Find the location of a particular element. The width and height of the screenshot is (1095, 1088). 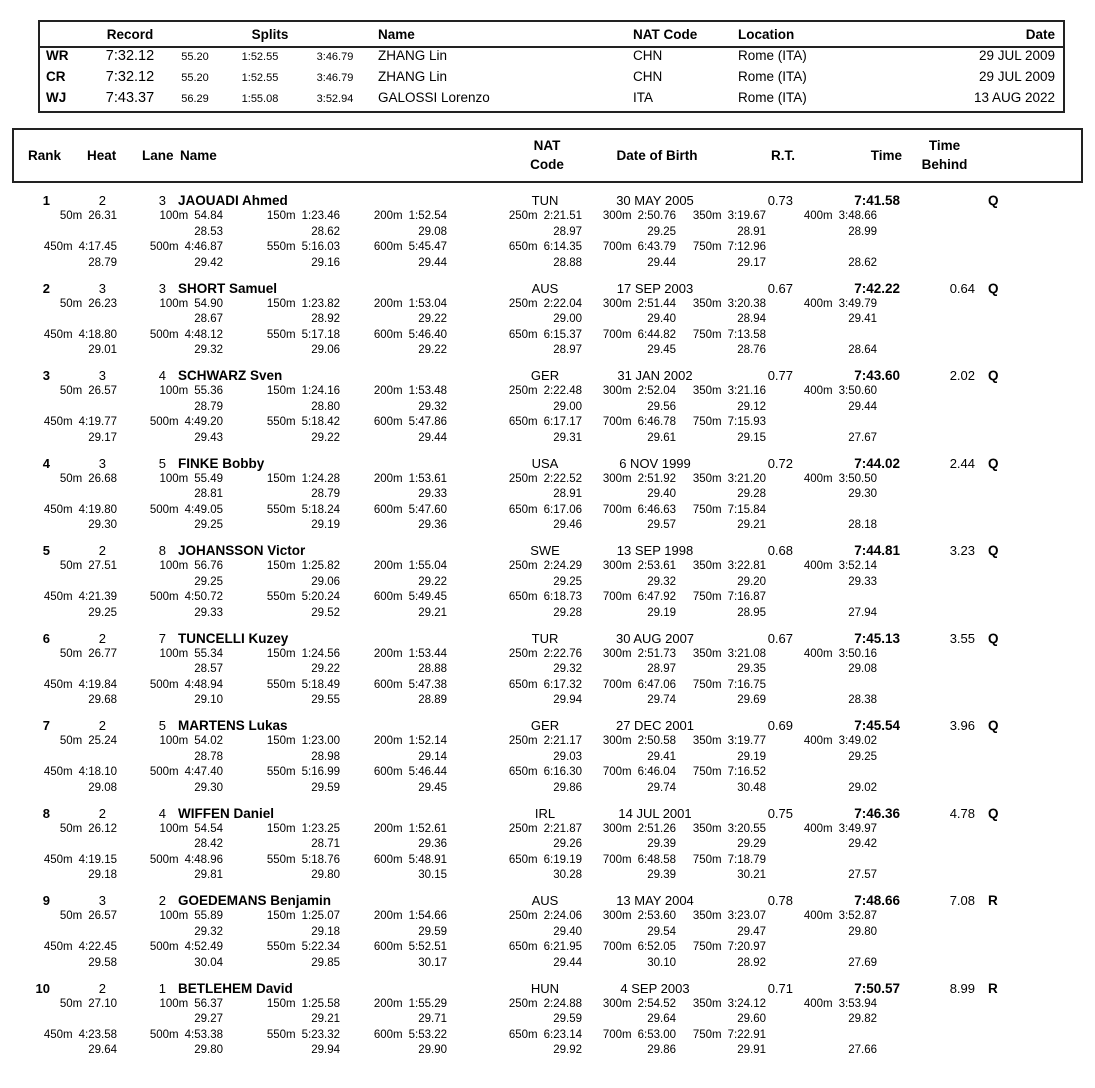

time-behind: 3.96 is located at coordinates (962, 725).